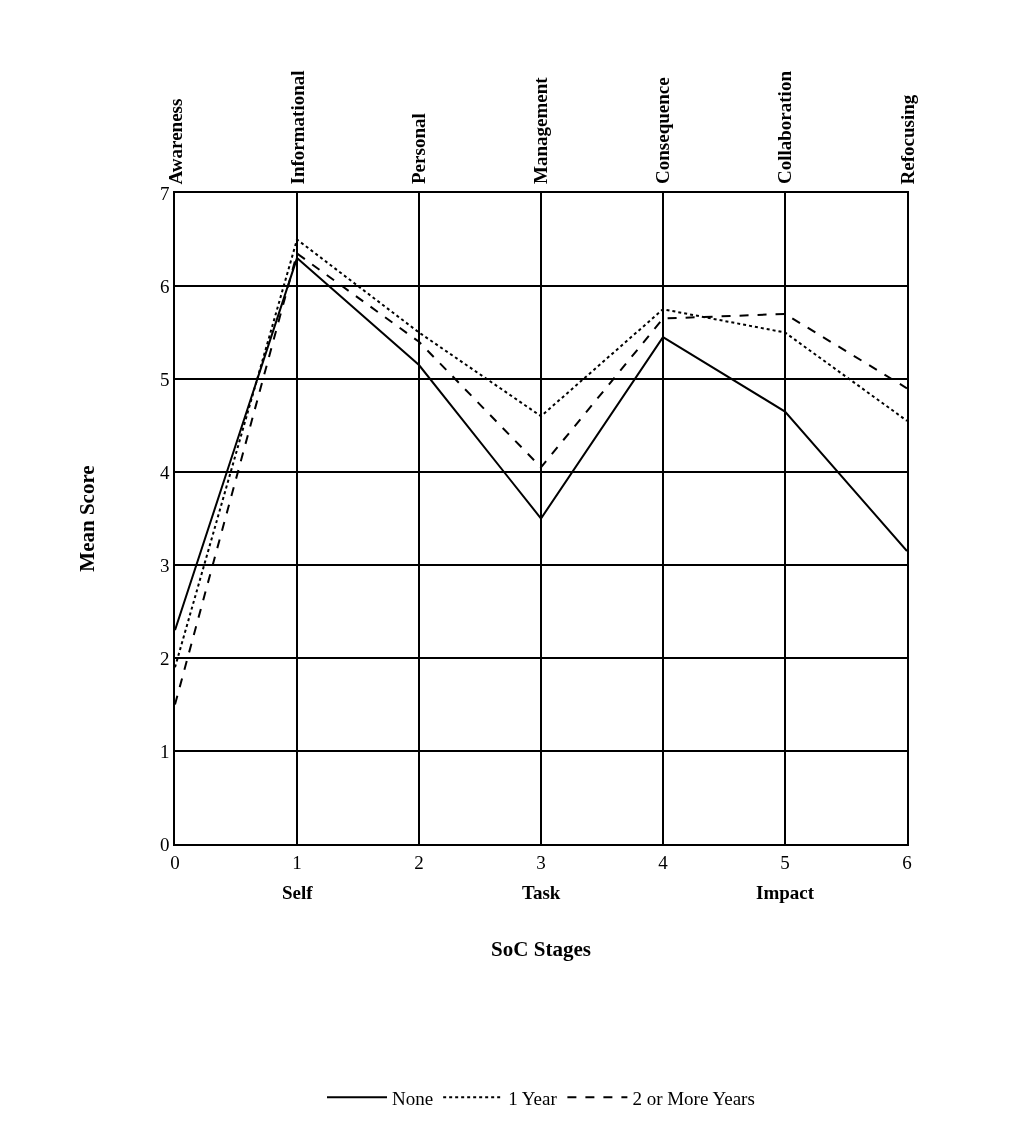 The width and height of the screenshot is (1015, 1128). I want to click on y-tick-label: 1, so click(164, 751).